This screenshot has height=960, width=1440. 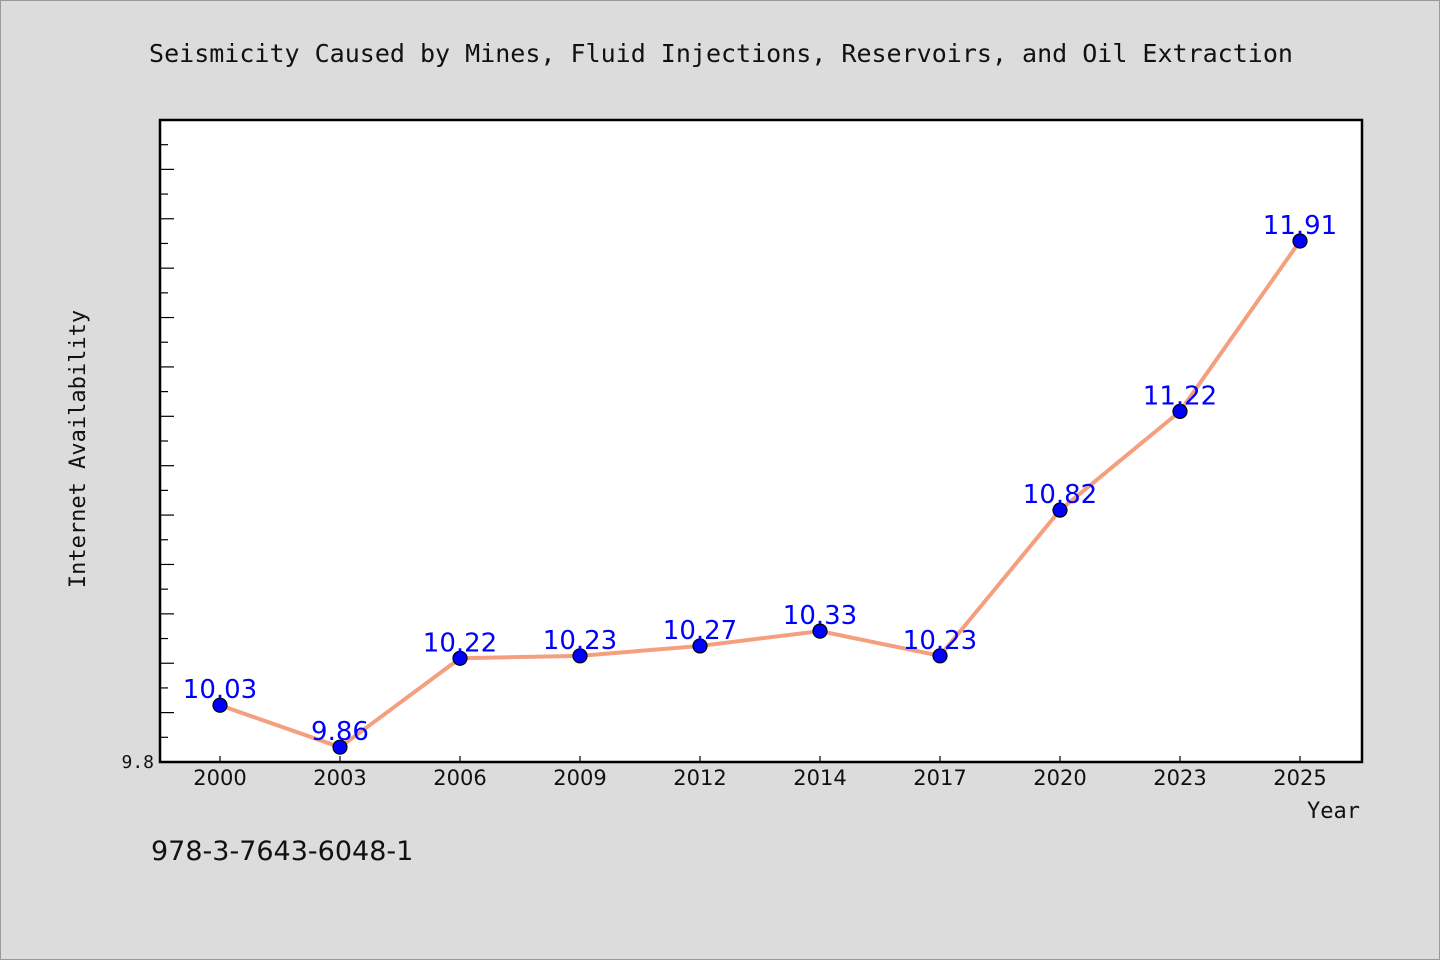 I want to click on y-axis-title: Internet Availability, so click(x=78, y=449).